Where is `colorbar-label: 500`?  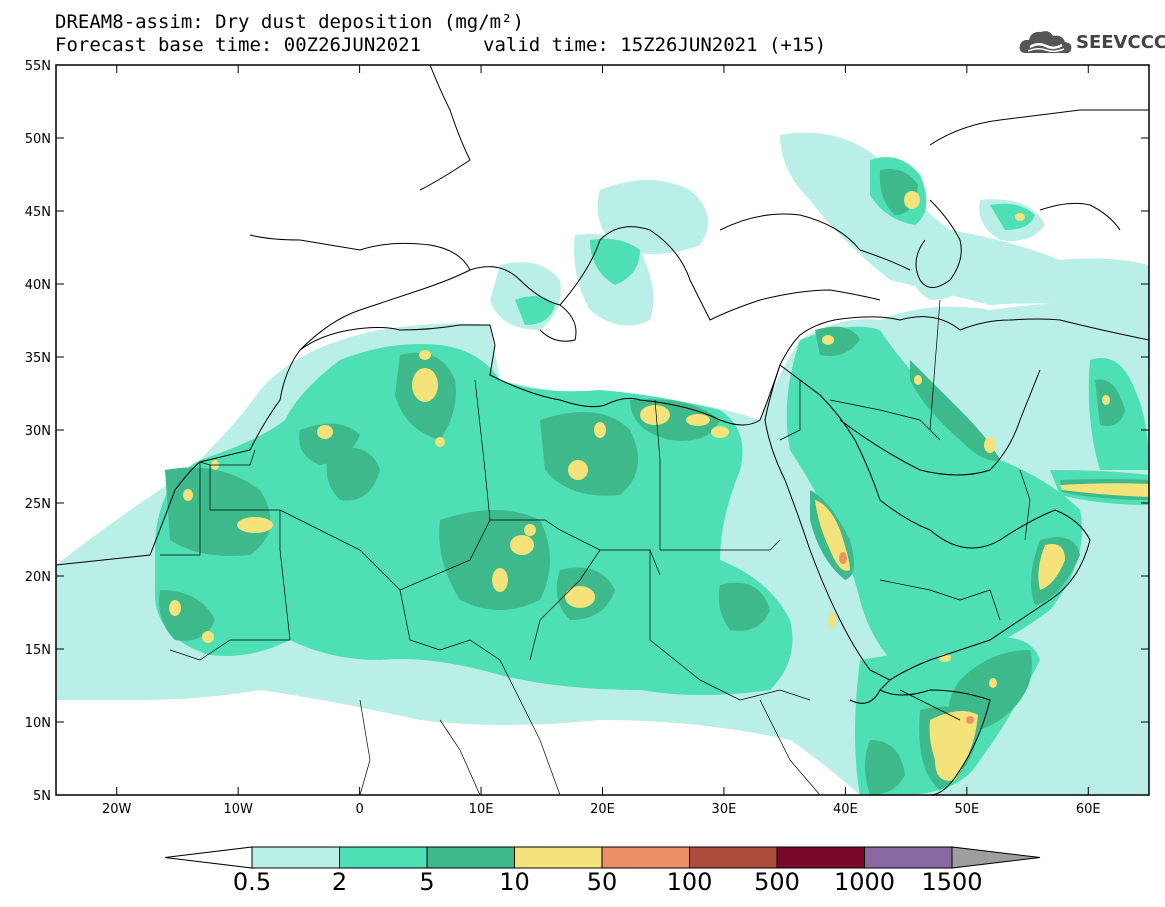
colorbar-label: 500 is located at coordinates (777, 882).